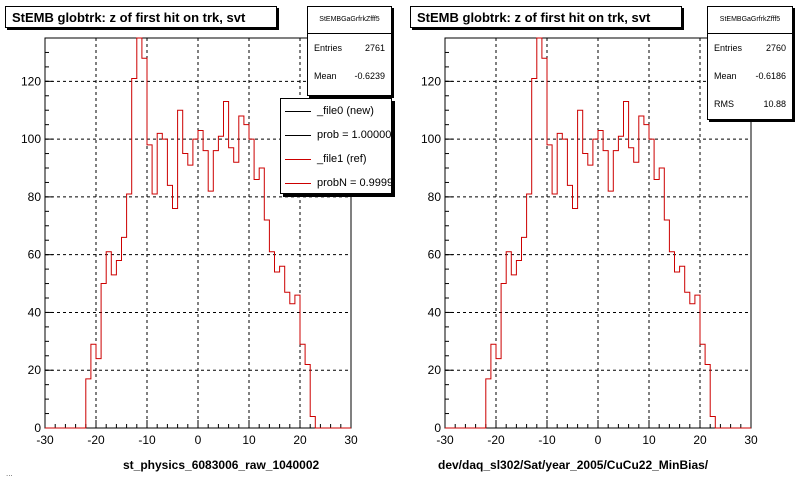 The image size is (800, 480). I want to click on legend-label-file1: _file1 (ref), so click(342, 159).